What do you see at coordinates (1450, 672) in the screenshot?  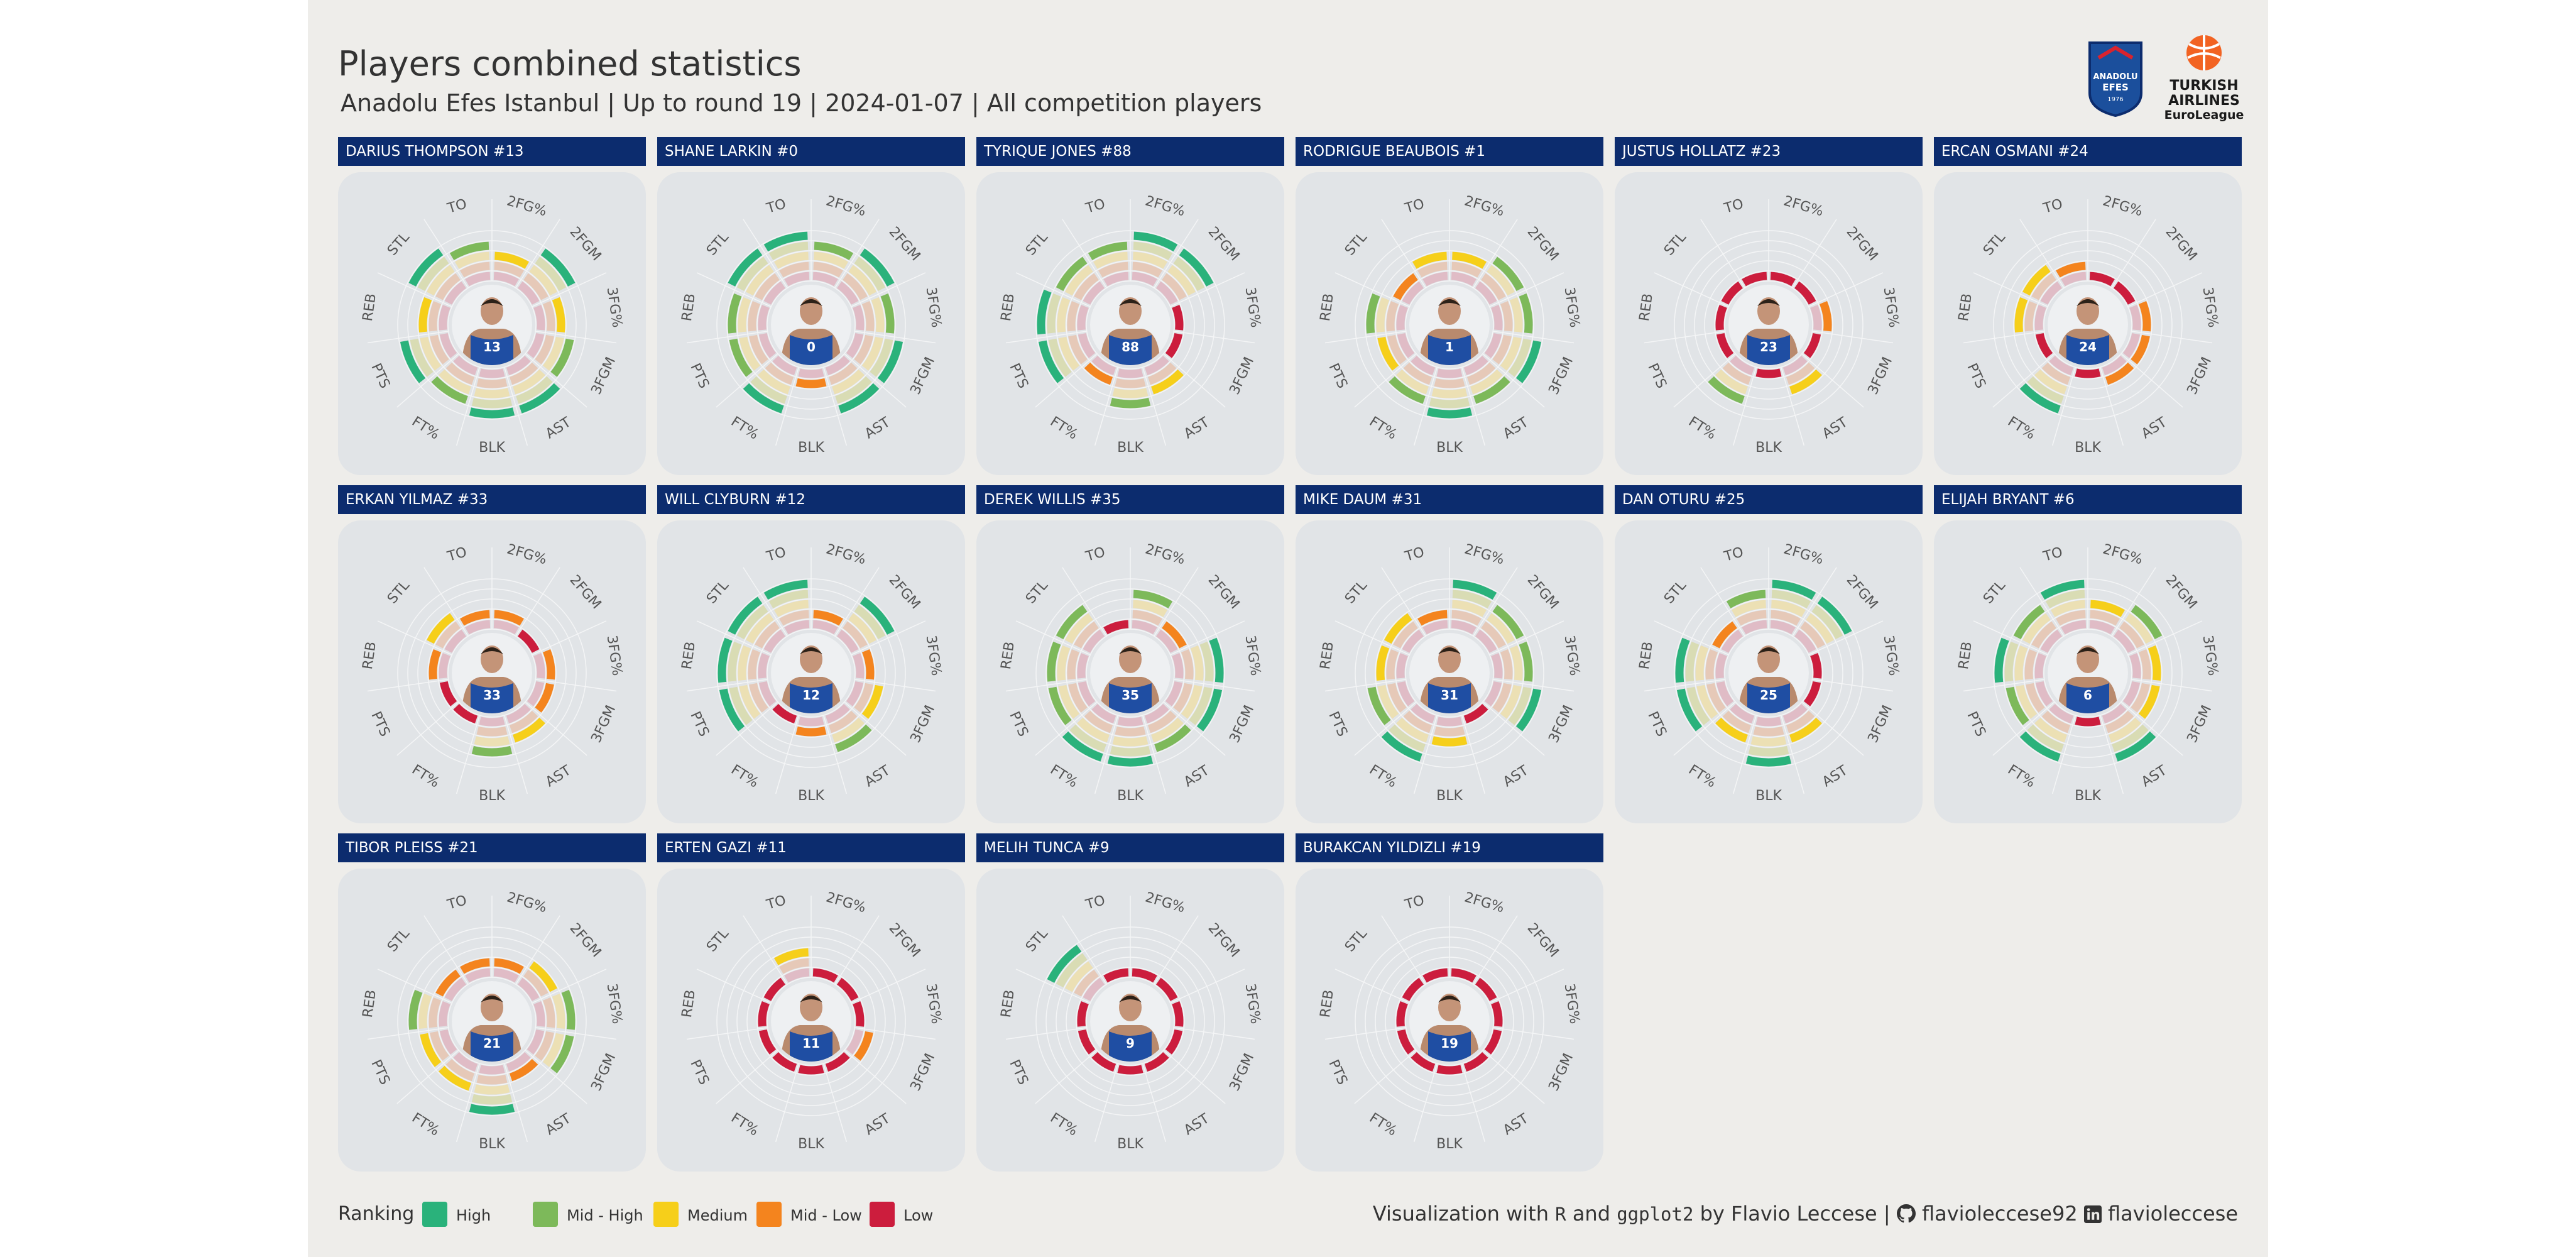 I see `radial-chart: 2FG% 2FGM 3FG% 3FGM AST BLK FT% PTS REB STL TO 31` at bounding box center [1450, 672].